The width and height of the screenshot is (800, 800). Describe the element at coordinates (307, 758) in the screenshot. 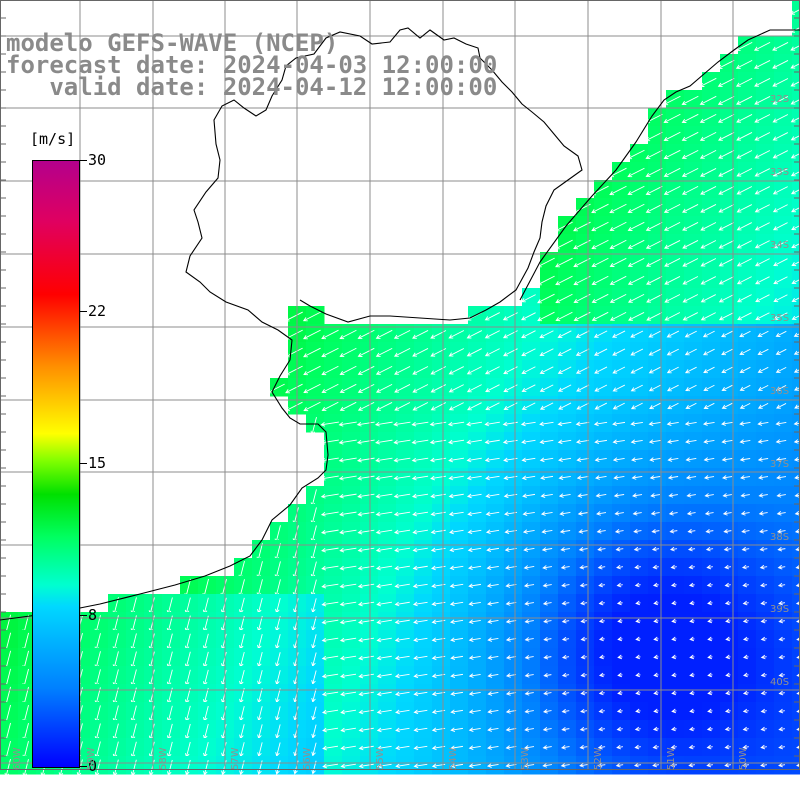

I see `lon-label: 56W` at that location.